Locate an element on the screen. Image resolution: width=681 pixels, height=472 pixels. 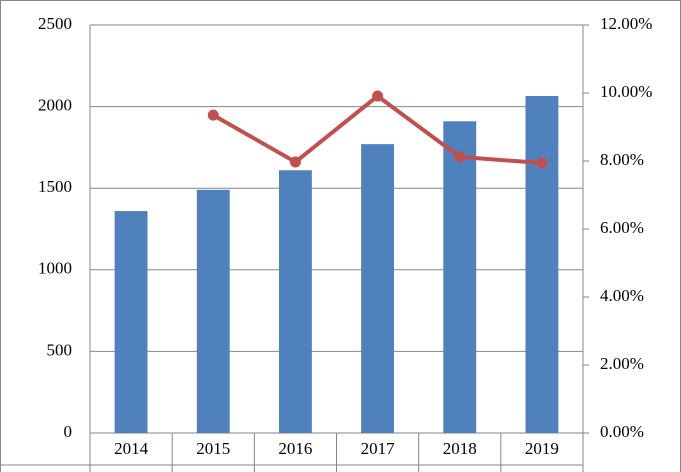
y2-tick-label: 6.00% is located at coordinates (622, 227).